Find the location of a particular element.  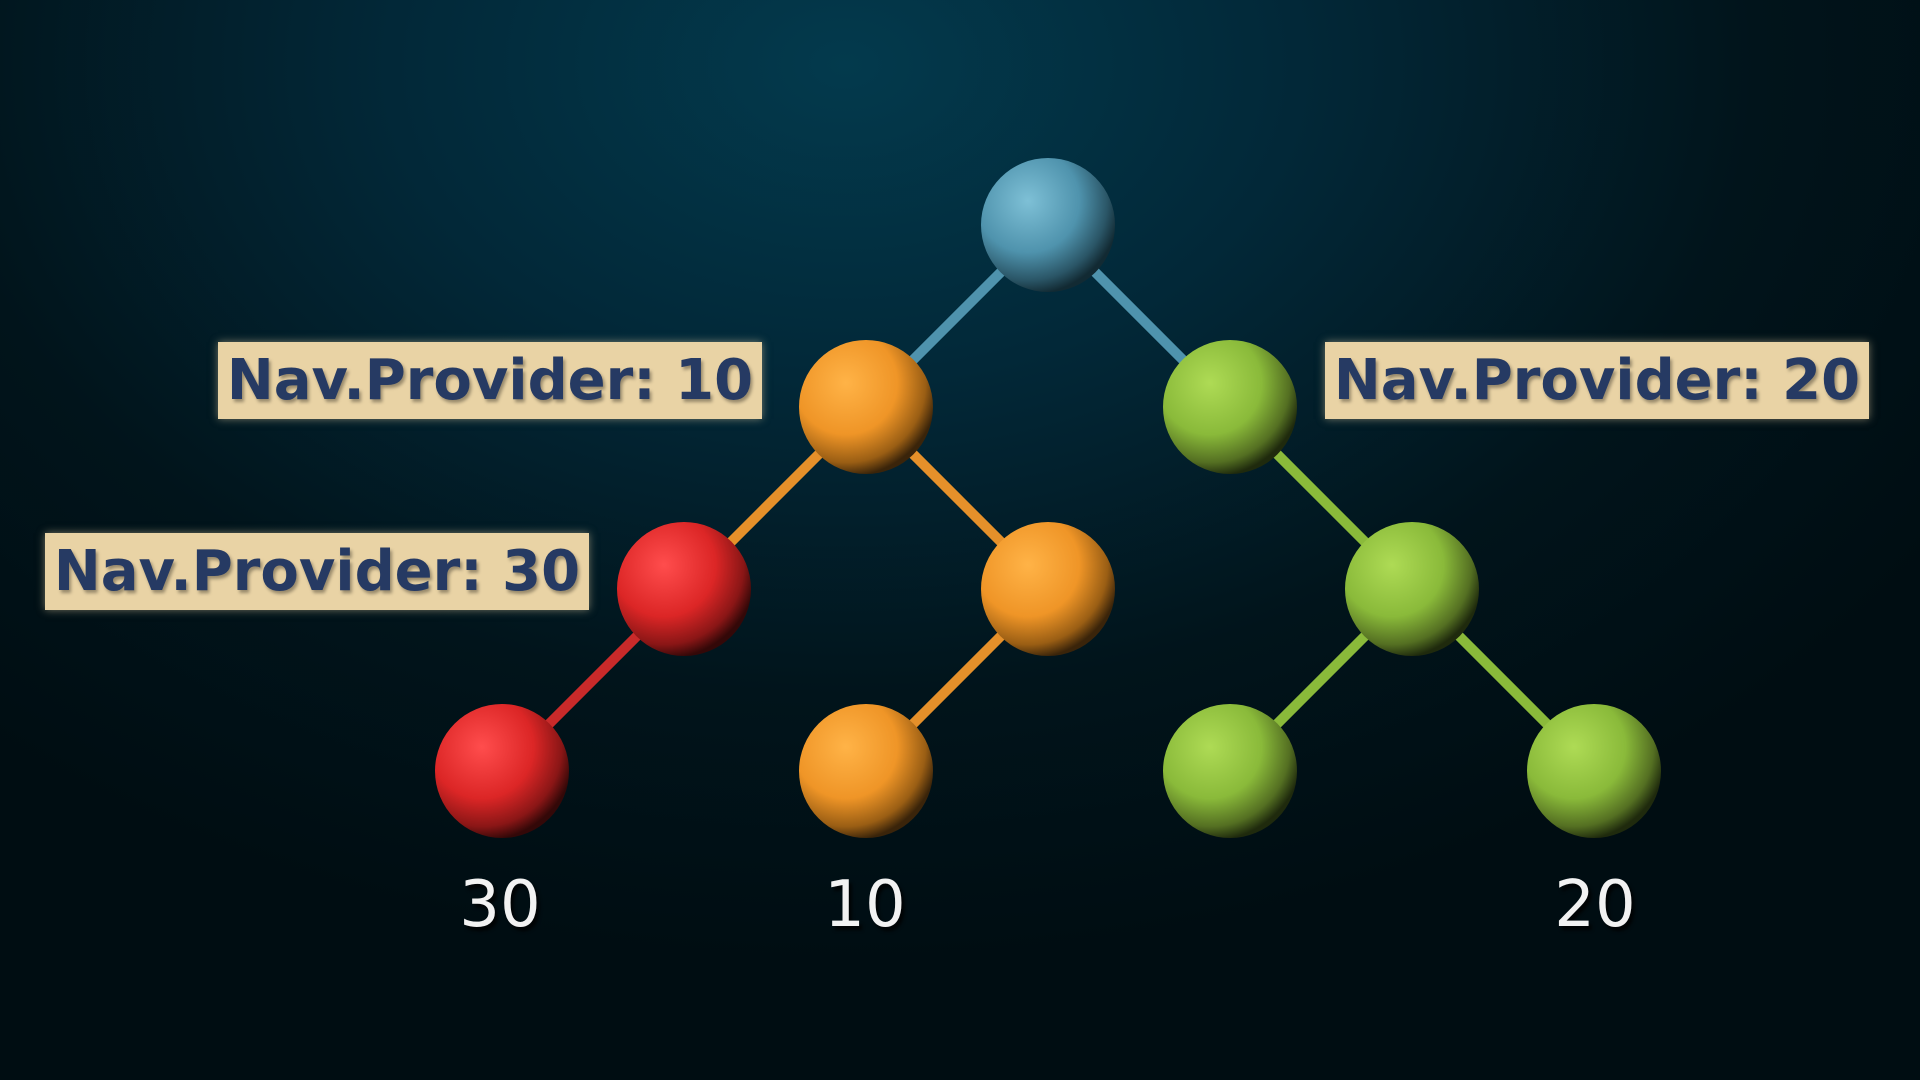

node-orange-leaf is located at coordinates (866, 771).